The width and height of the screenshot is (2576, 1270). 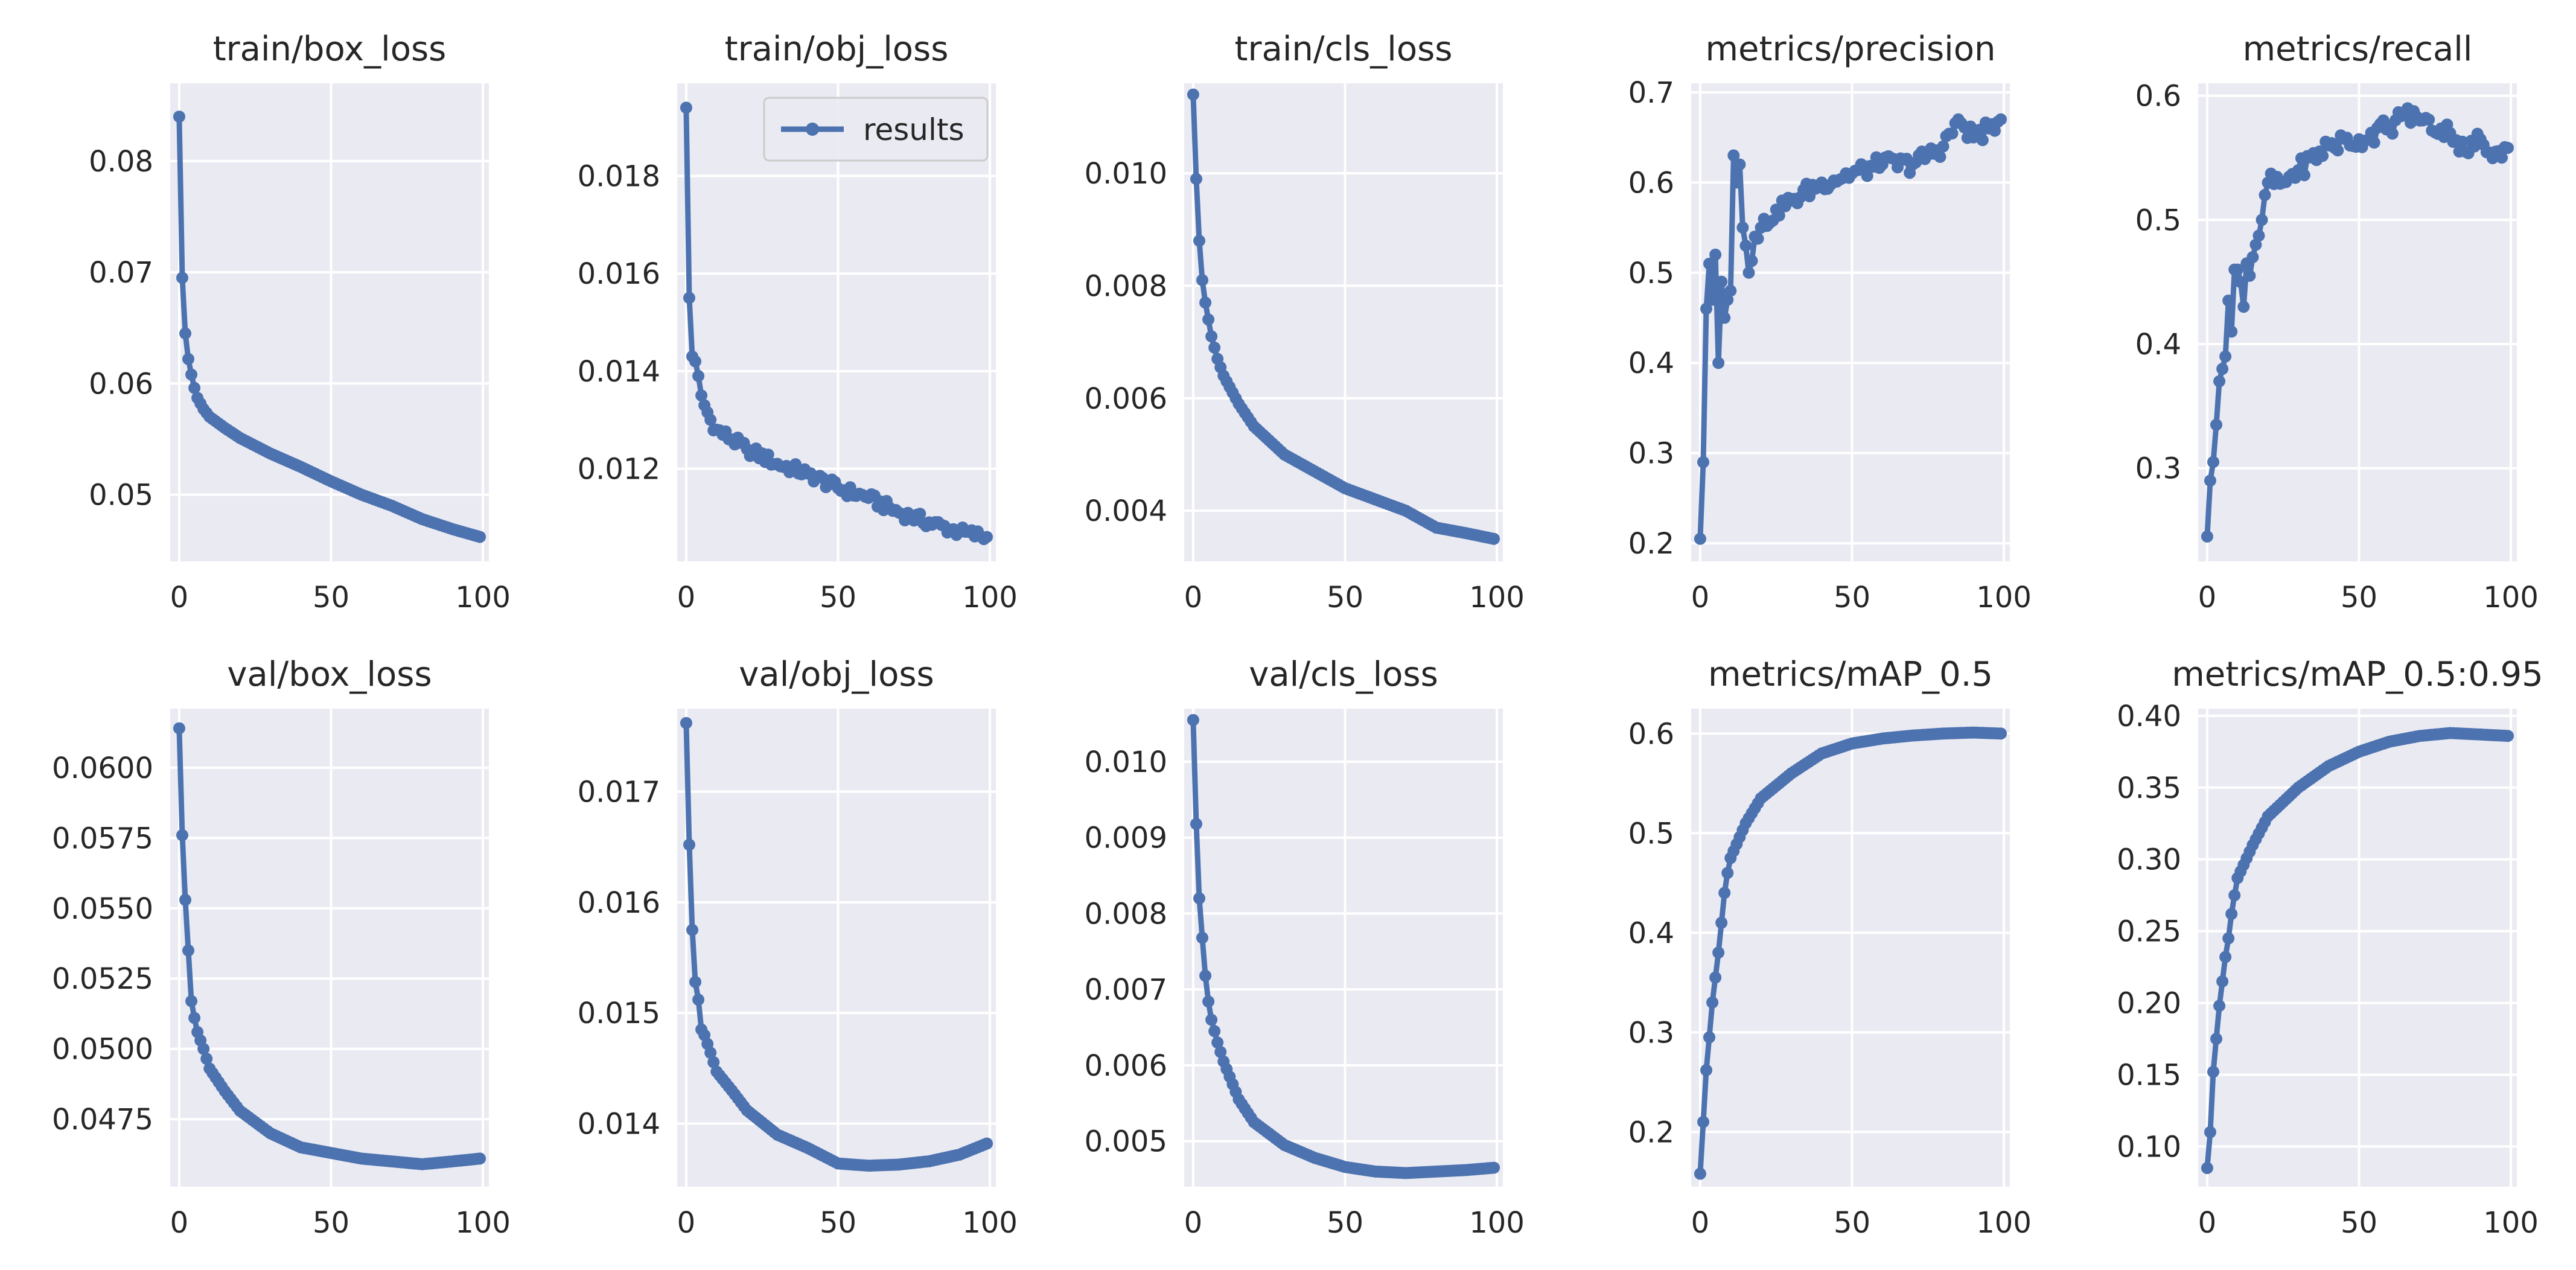 I want to click on plot-area, so click(x=836, y=948).